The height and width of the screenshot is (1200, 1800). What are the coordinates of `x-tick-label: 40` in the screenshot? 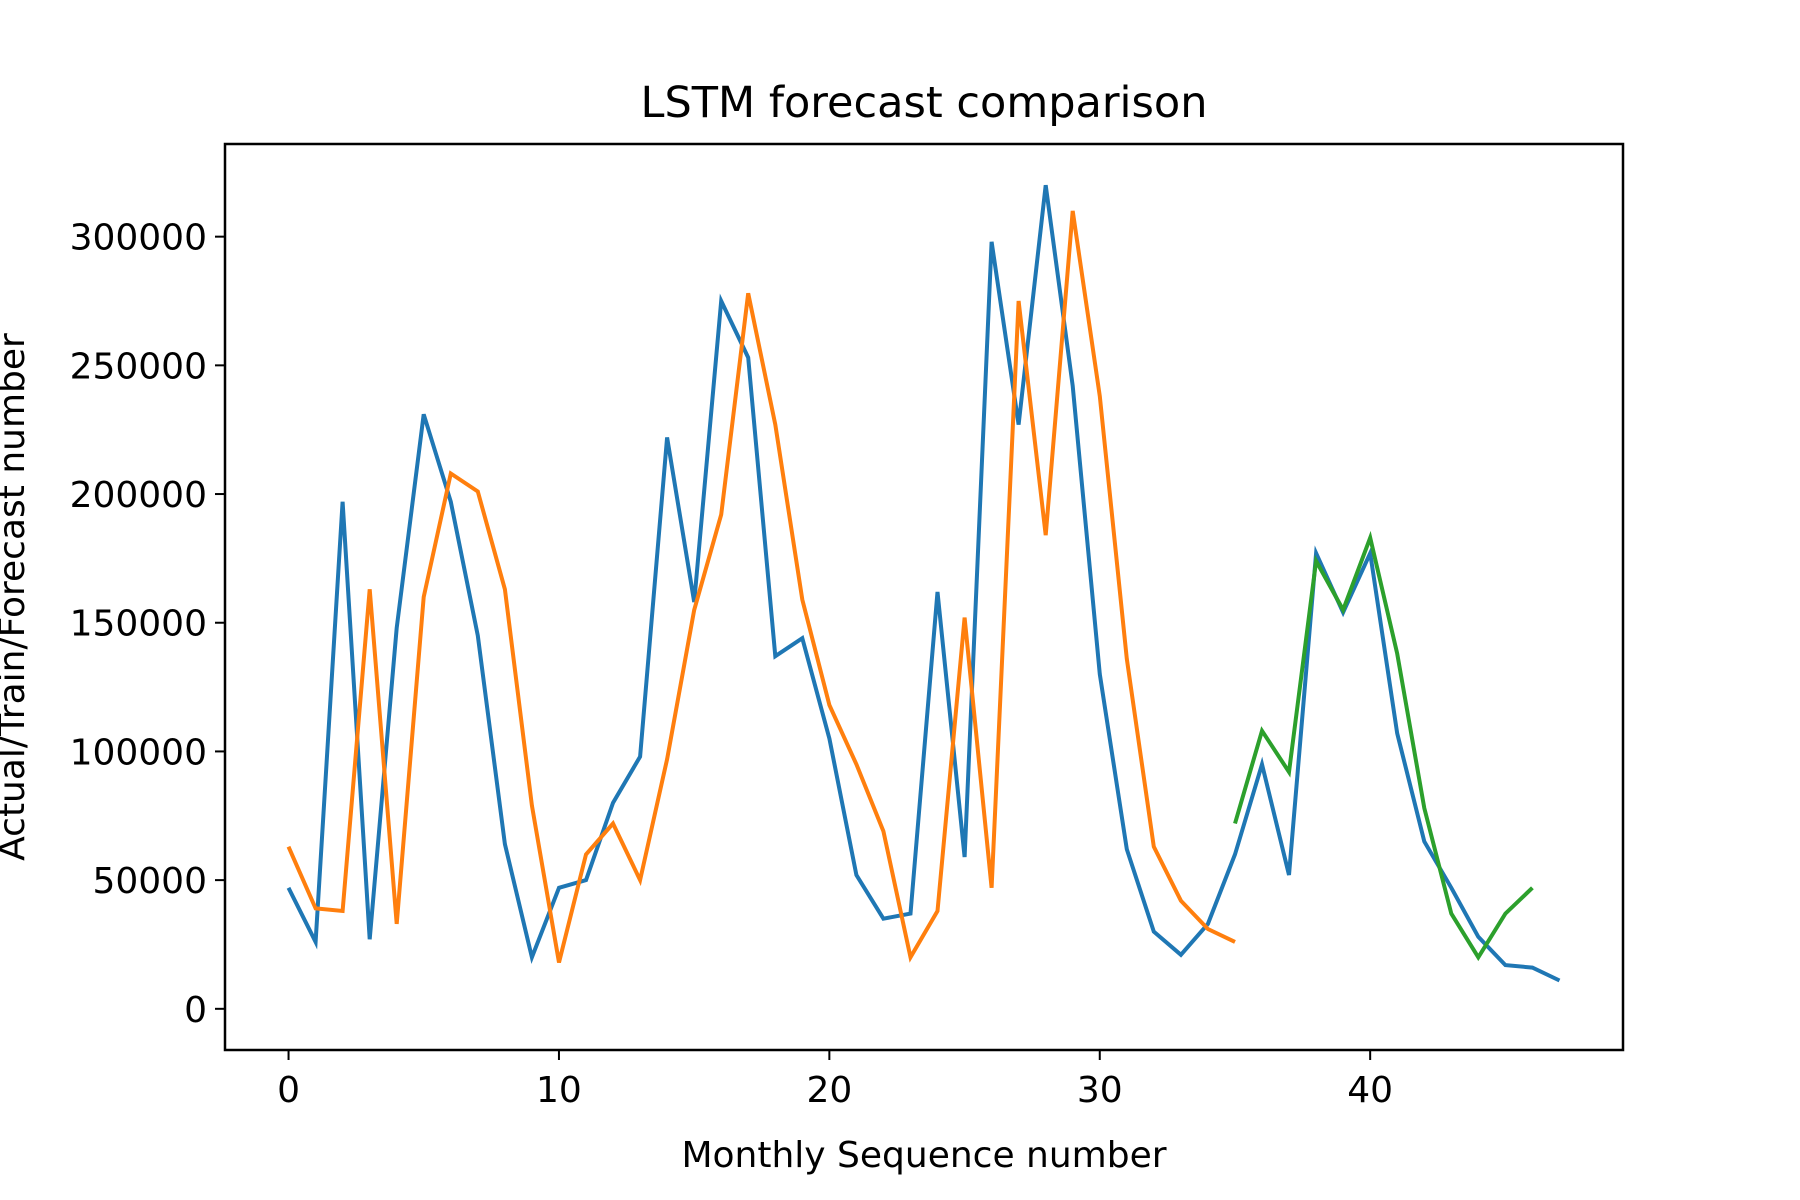 It's located at (1370, 1090).